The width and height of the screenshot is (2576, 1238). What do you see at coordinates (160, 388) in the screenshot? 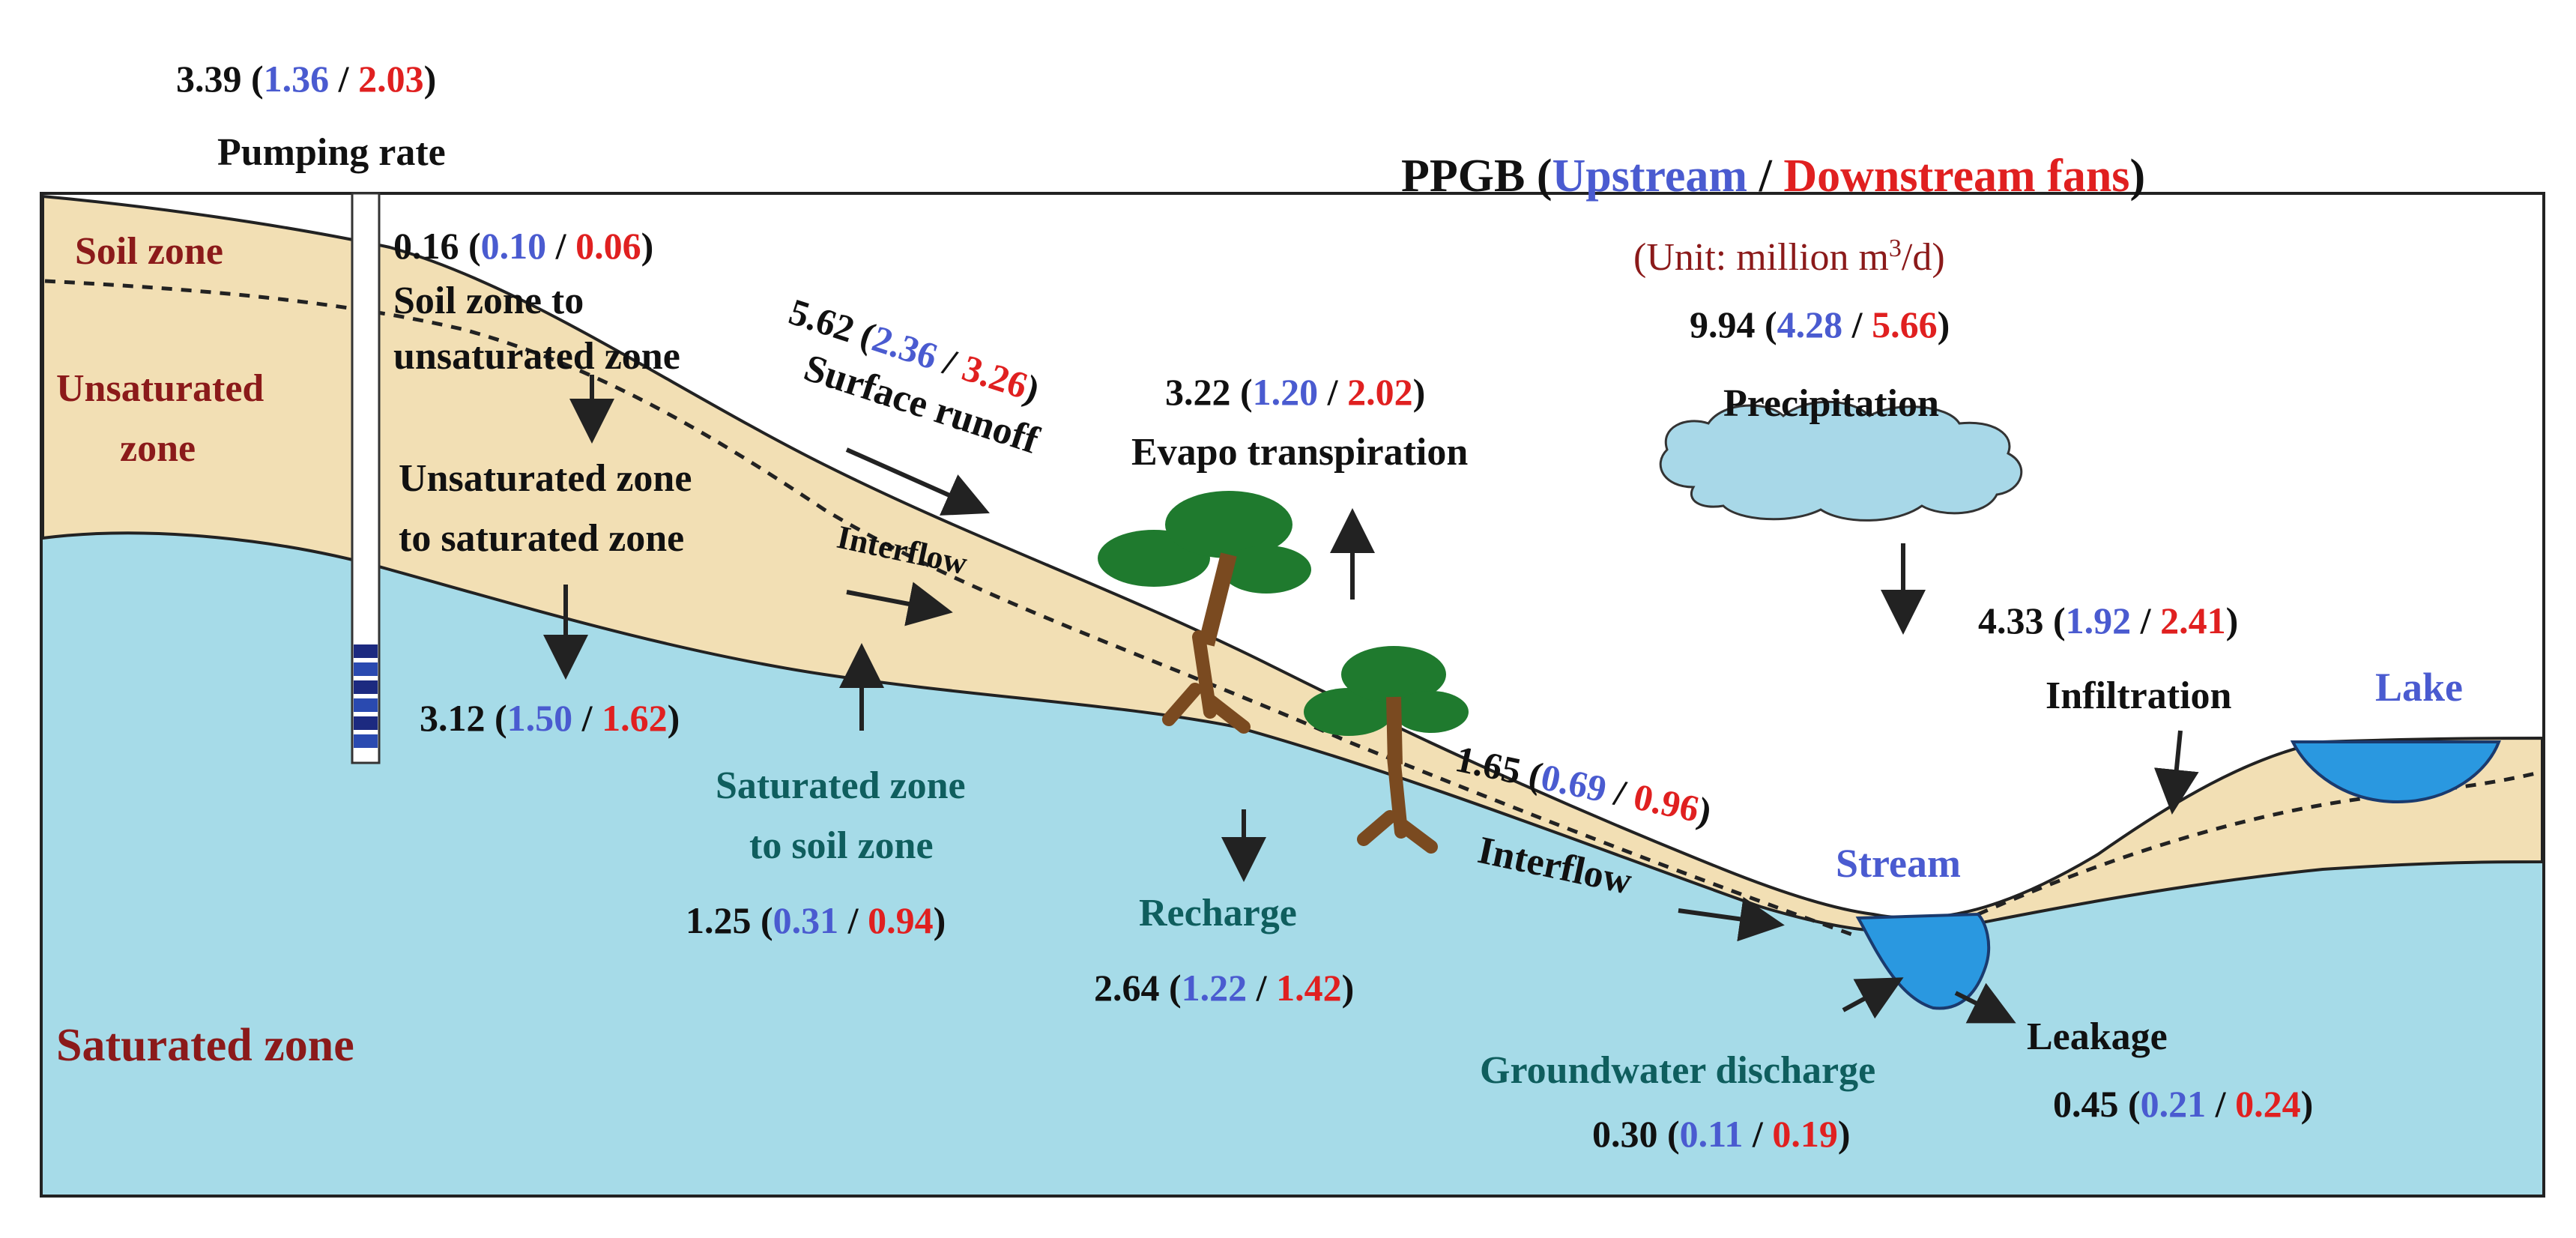
I see `unsaturated-zone-label-1: Unsaturated` at bounding box center [160, 388].